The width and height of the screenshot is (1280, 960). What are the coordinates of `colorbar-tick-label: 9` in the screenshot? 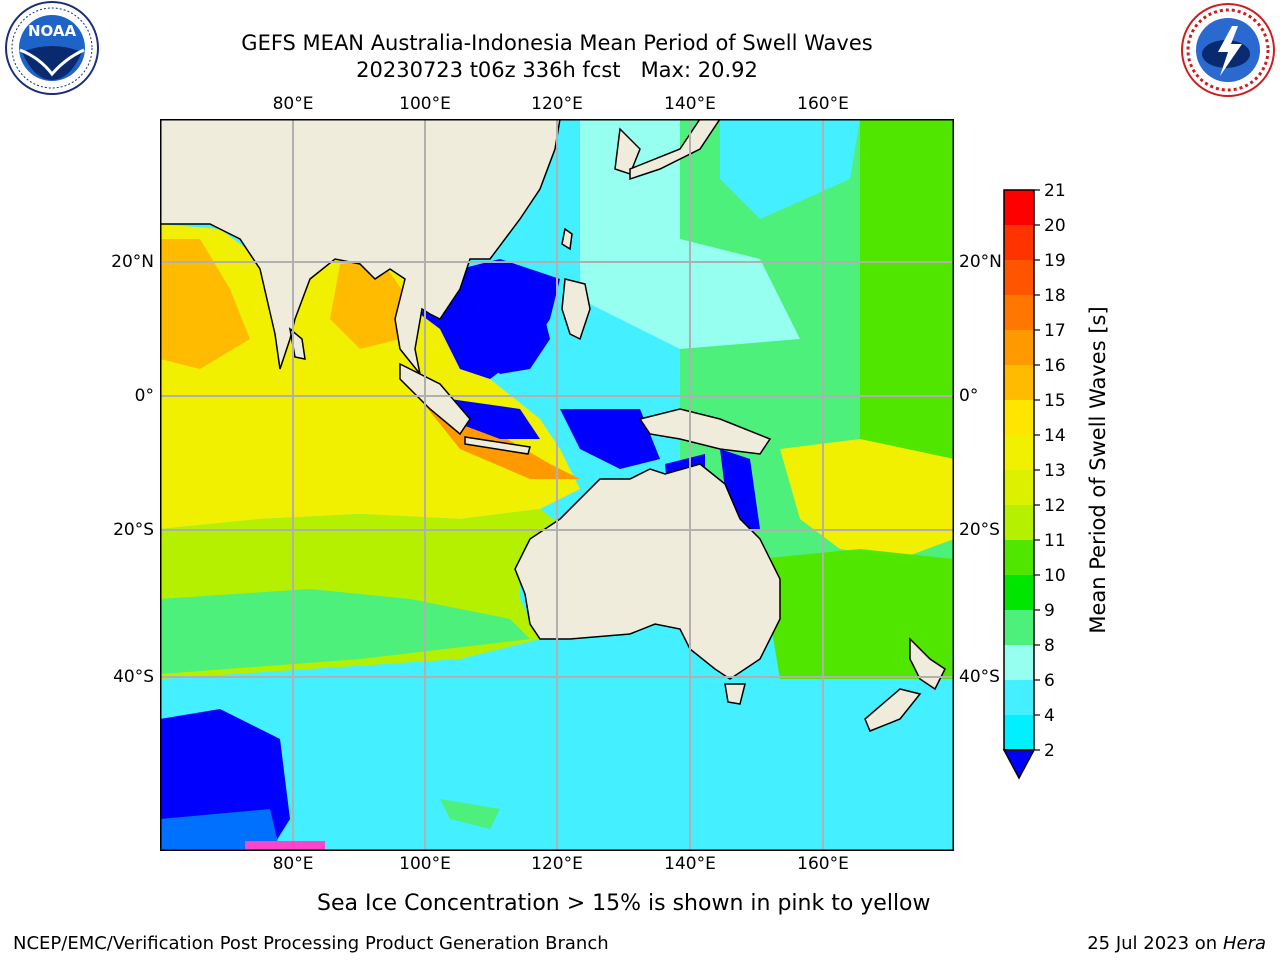 It's located at (1049, 611).